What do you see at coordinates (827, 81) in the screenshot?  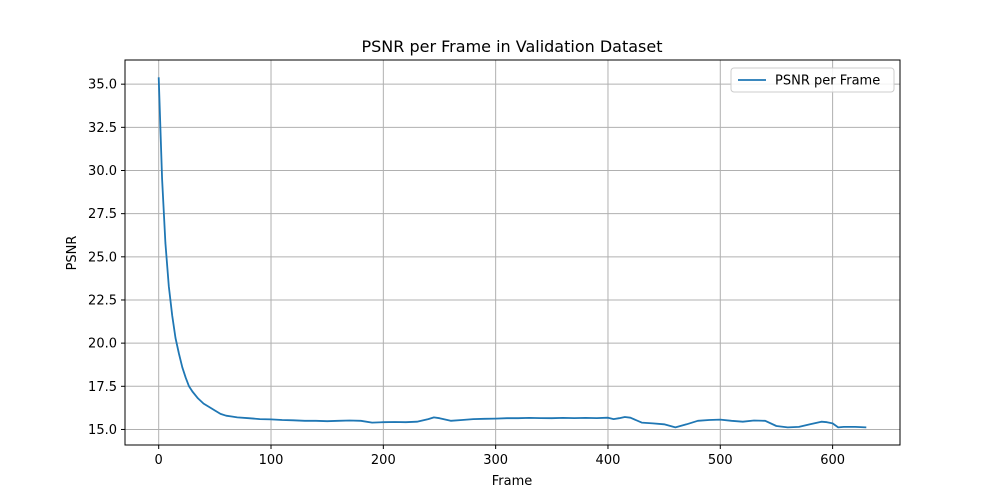 I see `legend-label: PSNR per Frame` at bounding box center [827, 81].